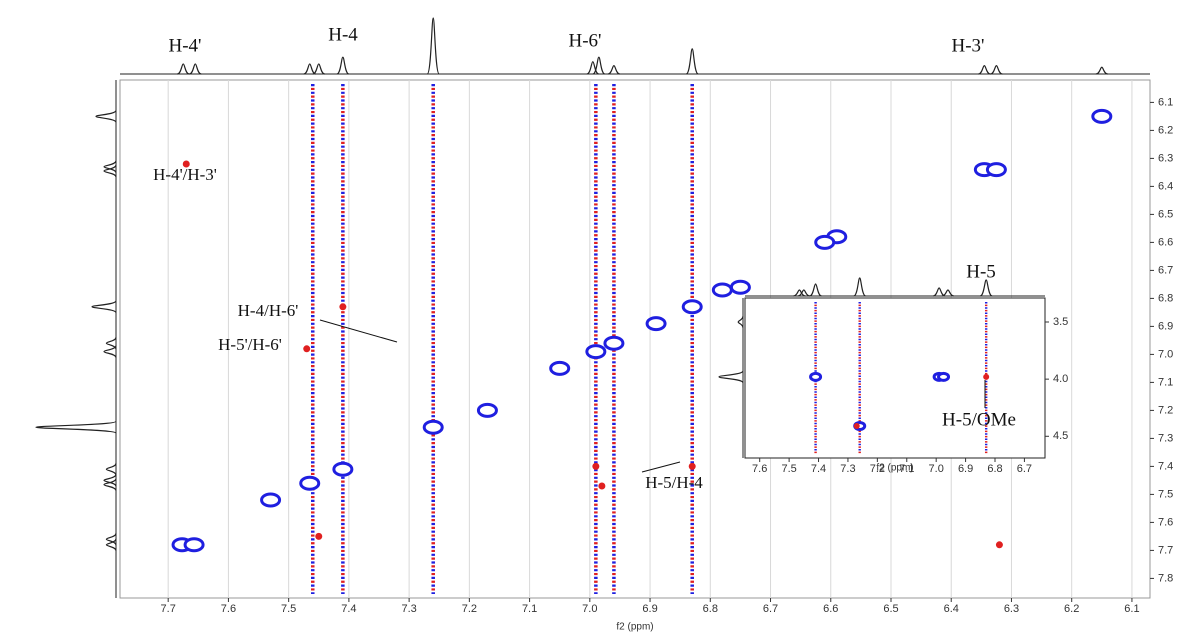  Describe the element at coordinates (1060, 379) in the screenshot. I see `y-tick-label: 4.0` at that location.